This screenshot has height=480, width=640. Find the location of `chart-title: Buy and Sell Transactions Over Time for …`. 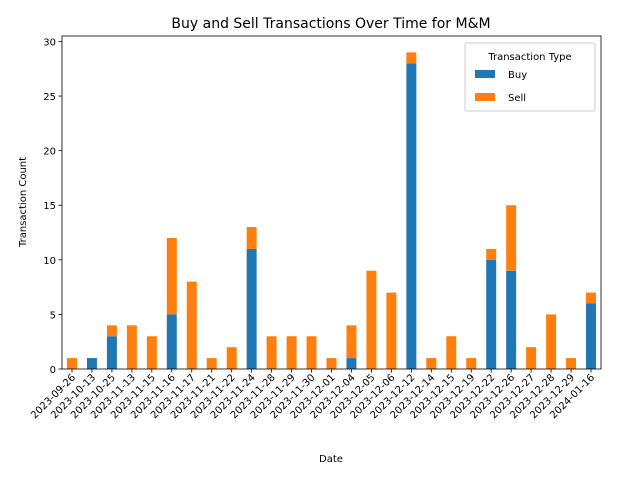

chart-title: Buy and Sell Transactions Over Time for … is located at coordinates (330, 24).